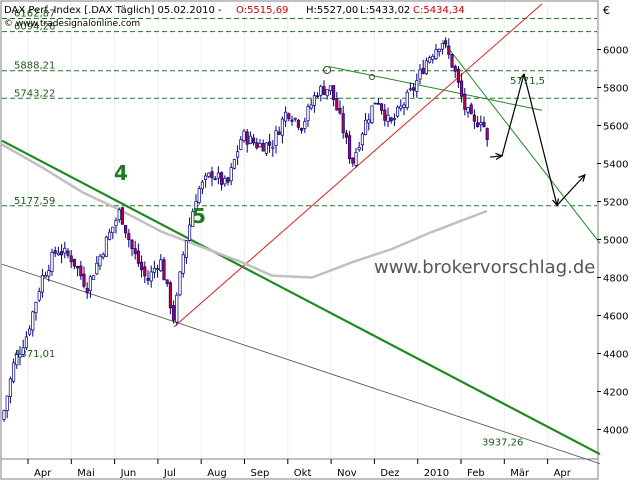 The image size is (640, 480). I want to click on level-label: 3937,26, so click(502, 442).